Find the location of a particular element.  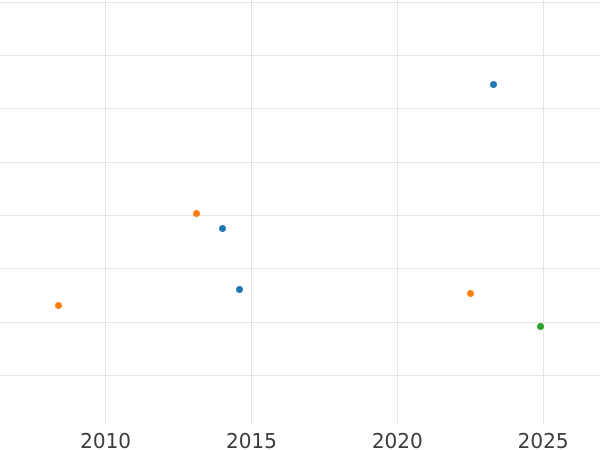

x-tick-label: 2015 is located at coordinates (251, 439).